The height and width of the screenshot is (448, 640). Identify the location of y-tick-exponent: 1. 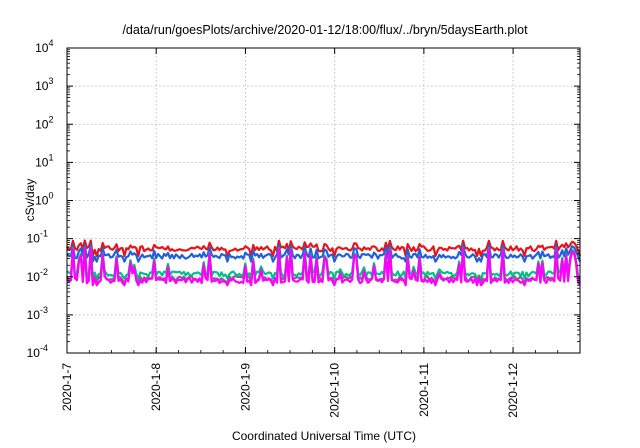
(50, 157).